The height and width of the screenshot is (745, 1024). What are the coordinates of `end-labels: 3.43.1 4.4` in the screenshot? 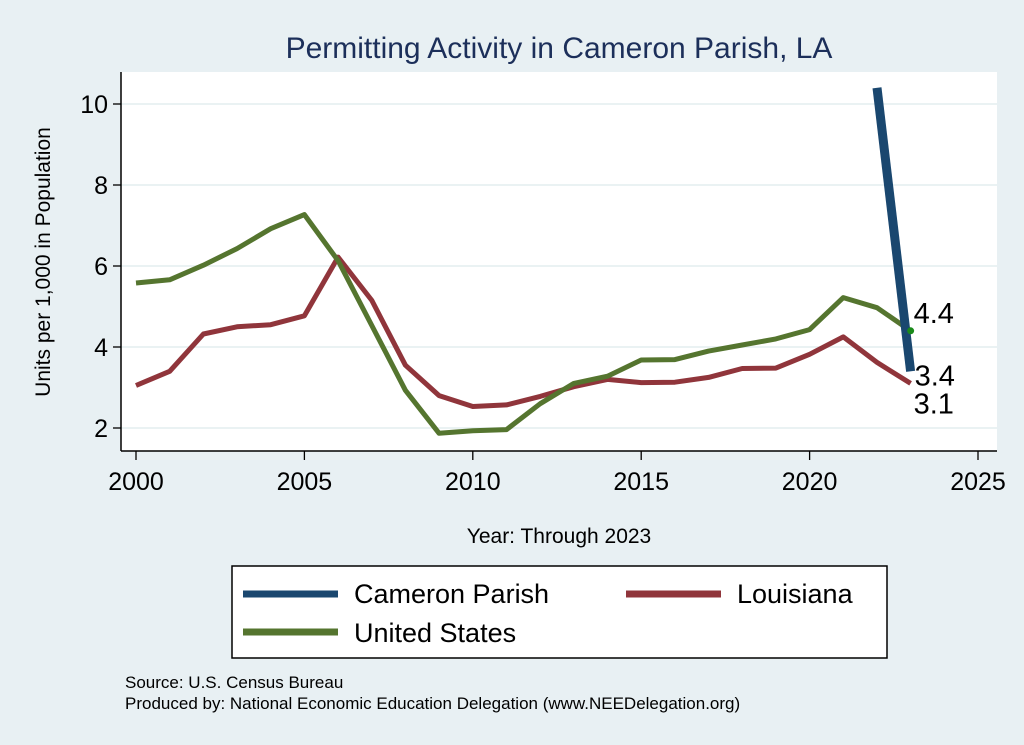 It's located at (934, 359).